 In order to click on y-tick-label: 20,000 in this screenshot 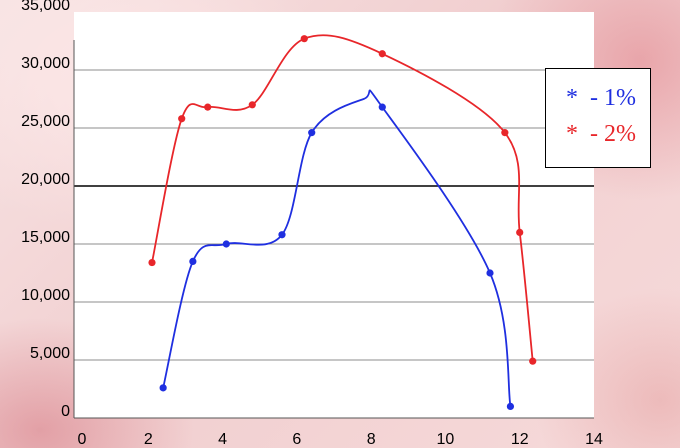, I will do `click(45, 179)`.